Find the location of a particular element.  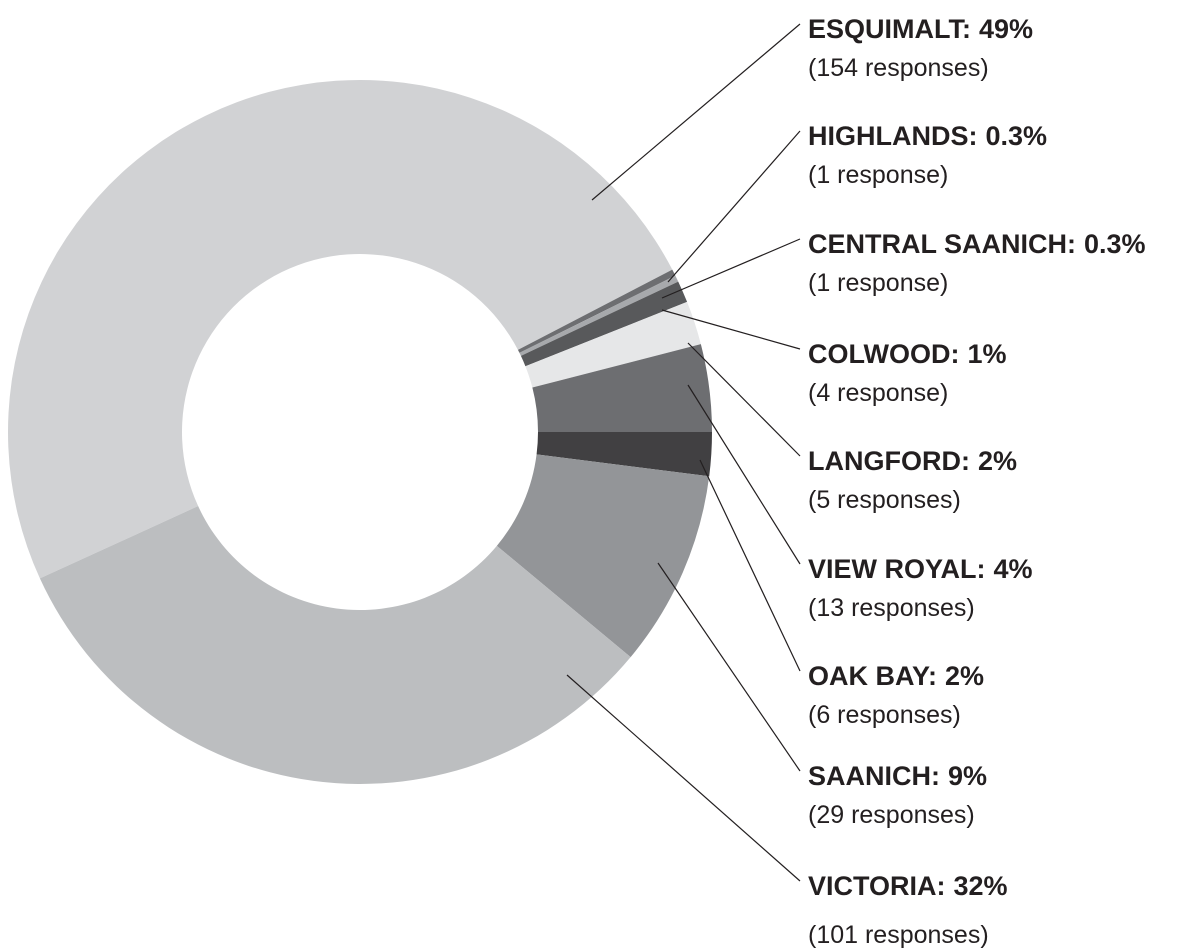

slice-label: SAANICH: 9% is located at coordinates (897, 776).